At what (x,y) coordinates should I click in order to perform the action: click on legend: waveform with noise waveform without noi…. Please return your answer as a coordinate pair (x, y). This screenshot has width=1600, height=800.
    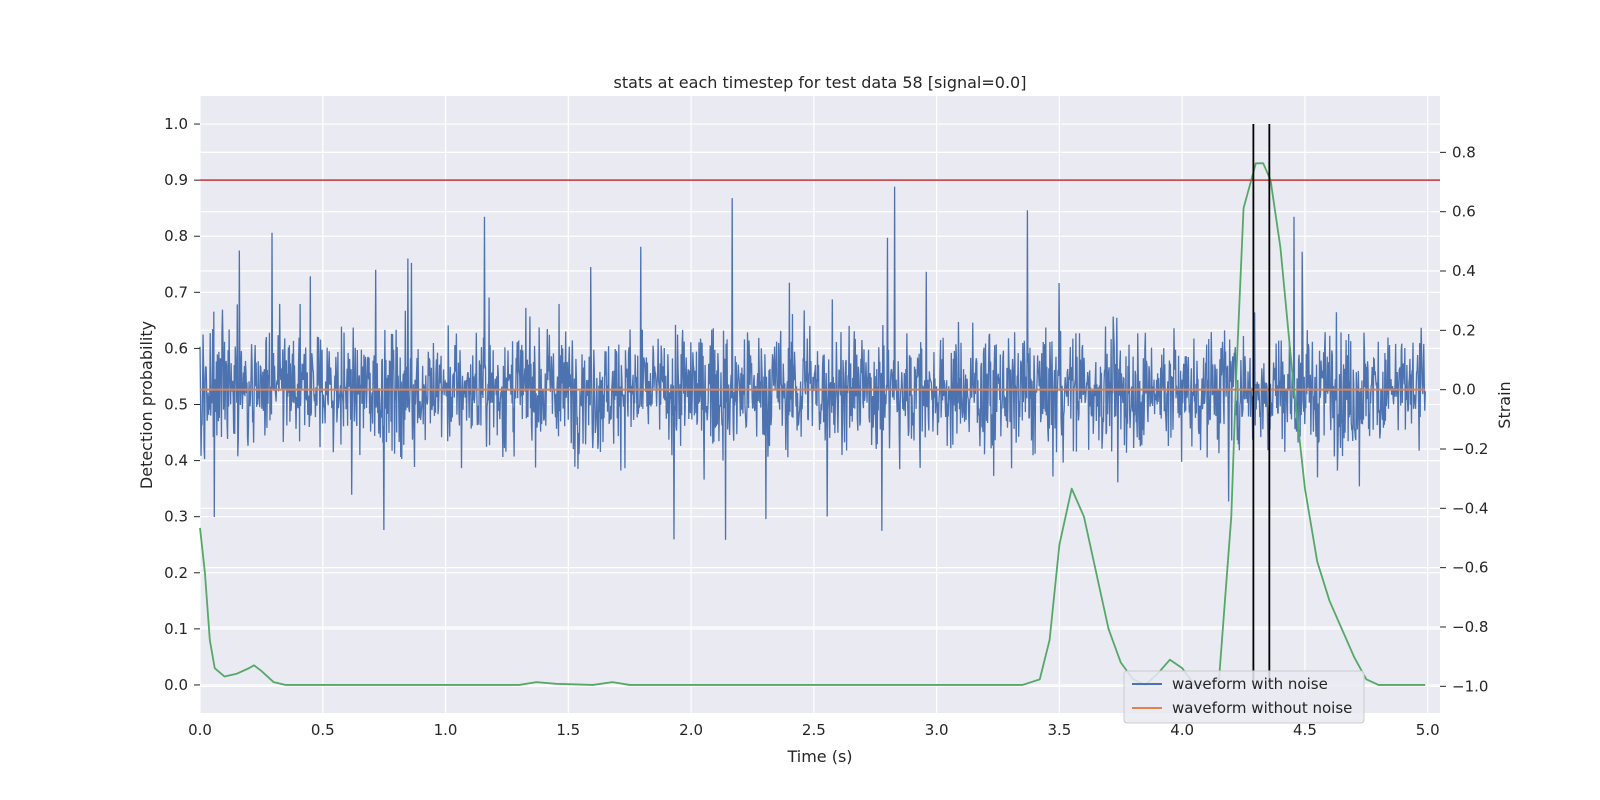
    Looking at the image, I should click on (1244, 697).